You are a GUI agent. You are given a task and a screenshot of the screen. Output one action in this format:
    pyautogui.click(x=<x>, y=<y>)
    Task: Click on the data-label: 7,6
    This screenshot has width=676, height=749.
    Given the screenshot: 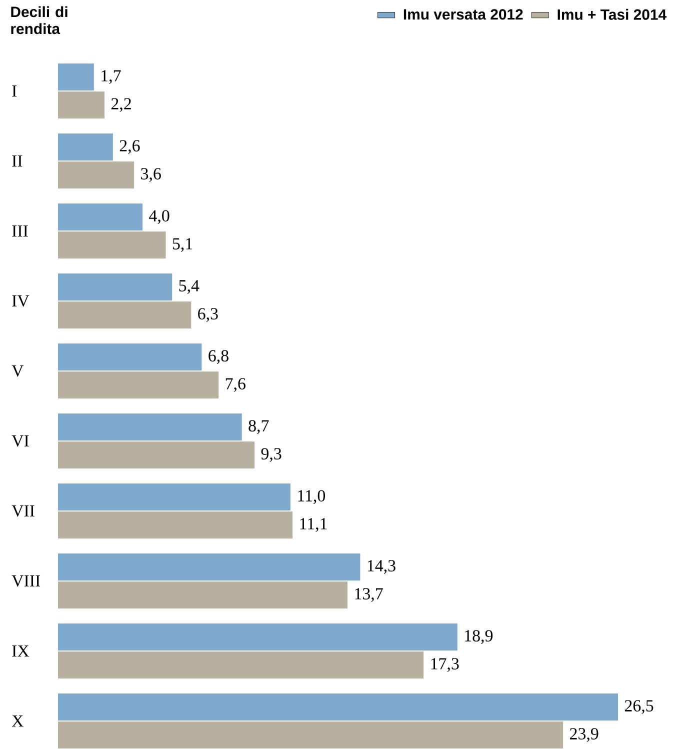 What is the action you would take?
    pyautogui.click(x=236, y=385)
    